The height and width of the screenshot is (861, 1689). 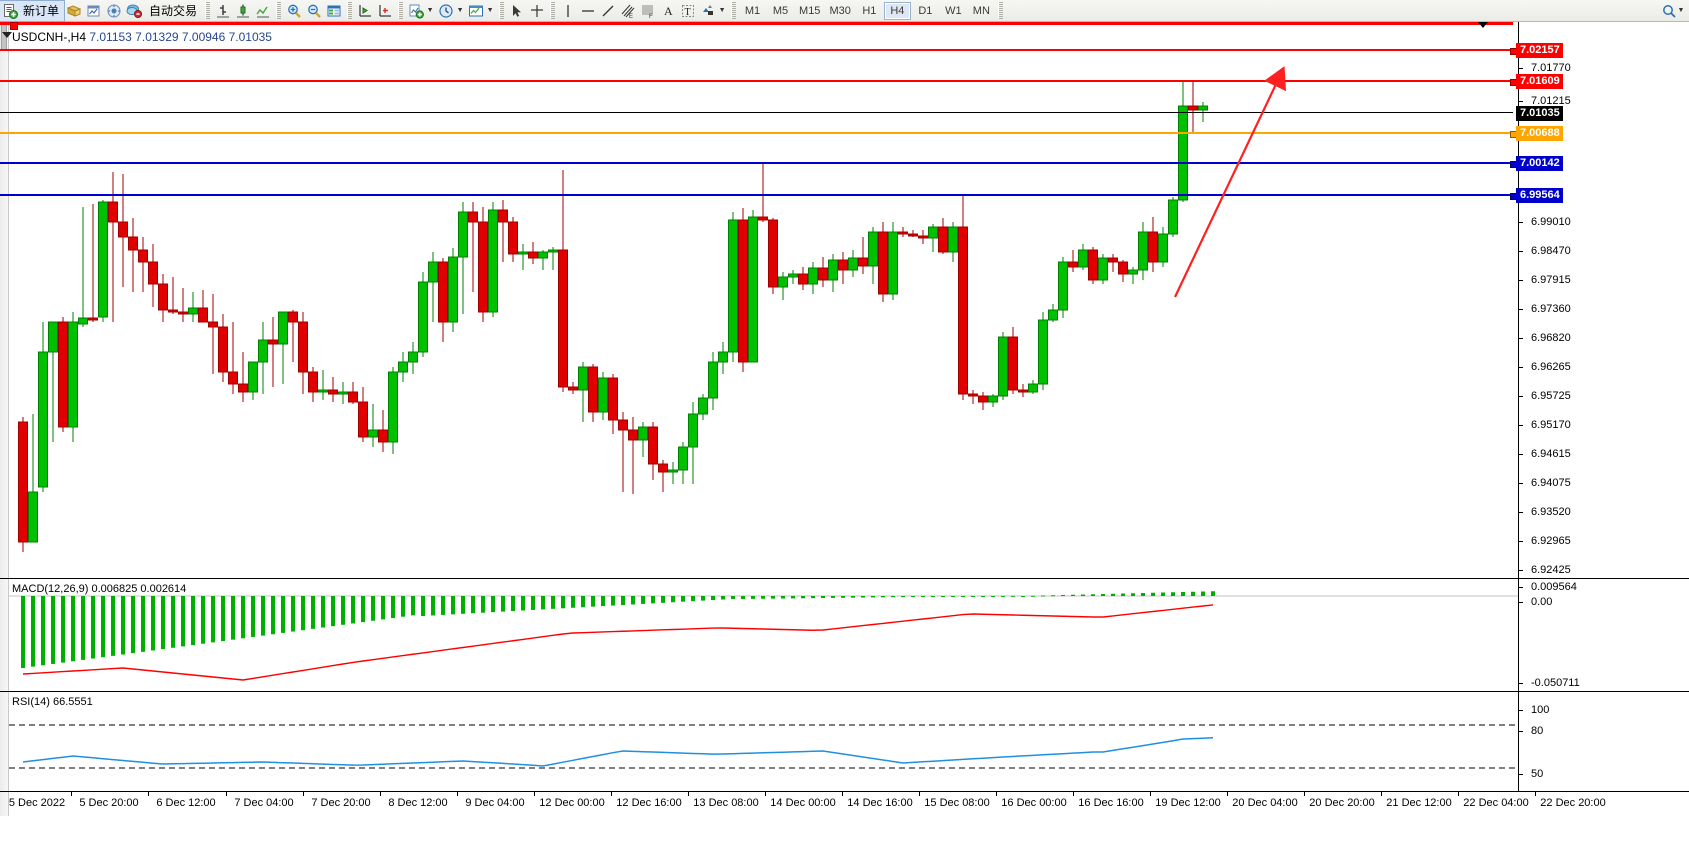 What do you see at coordinates (334, 11) in the screenshot?
I see `grid-button` at bounding box center [334, 11].